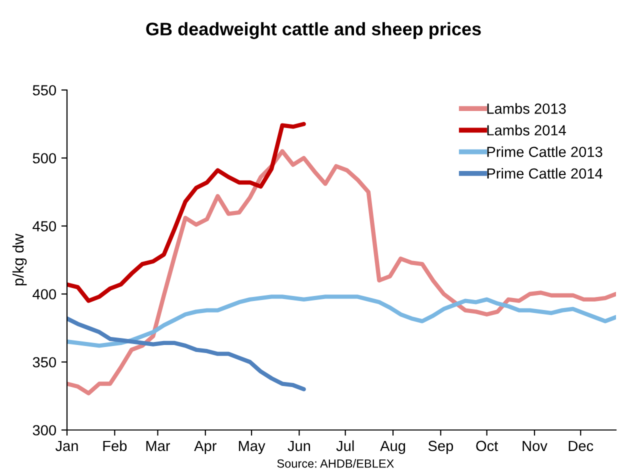 The width and height of the screenshot is (627, 471). Describe the element at coordinates (393, 447) in the screenshot. I see `x-tick-label: Aug` at that location.